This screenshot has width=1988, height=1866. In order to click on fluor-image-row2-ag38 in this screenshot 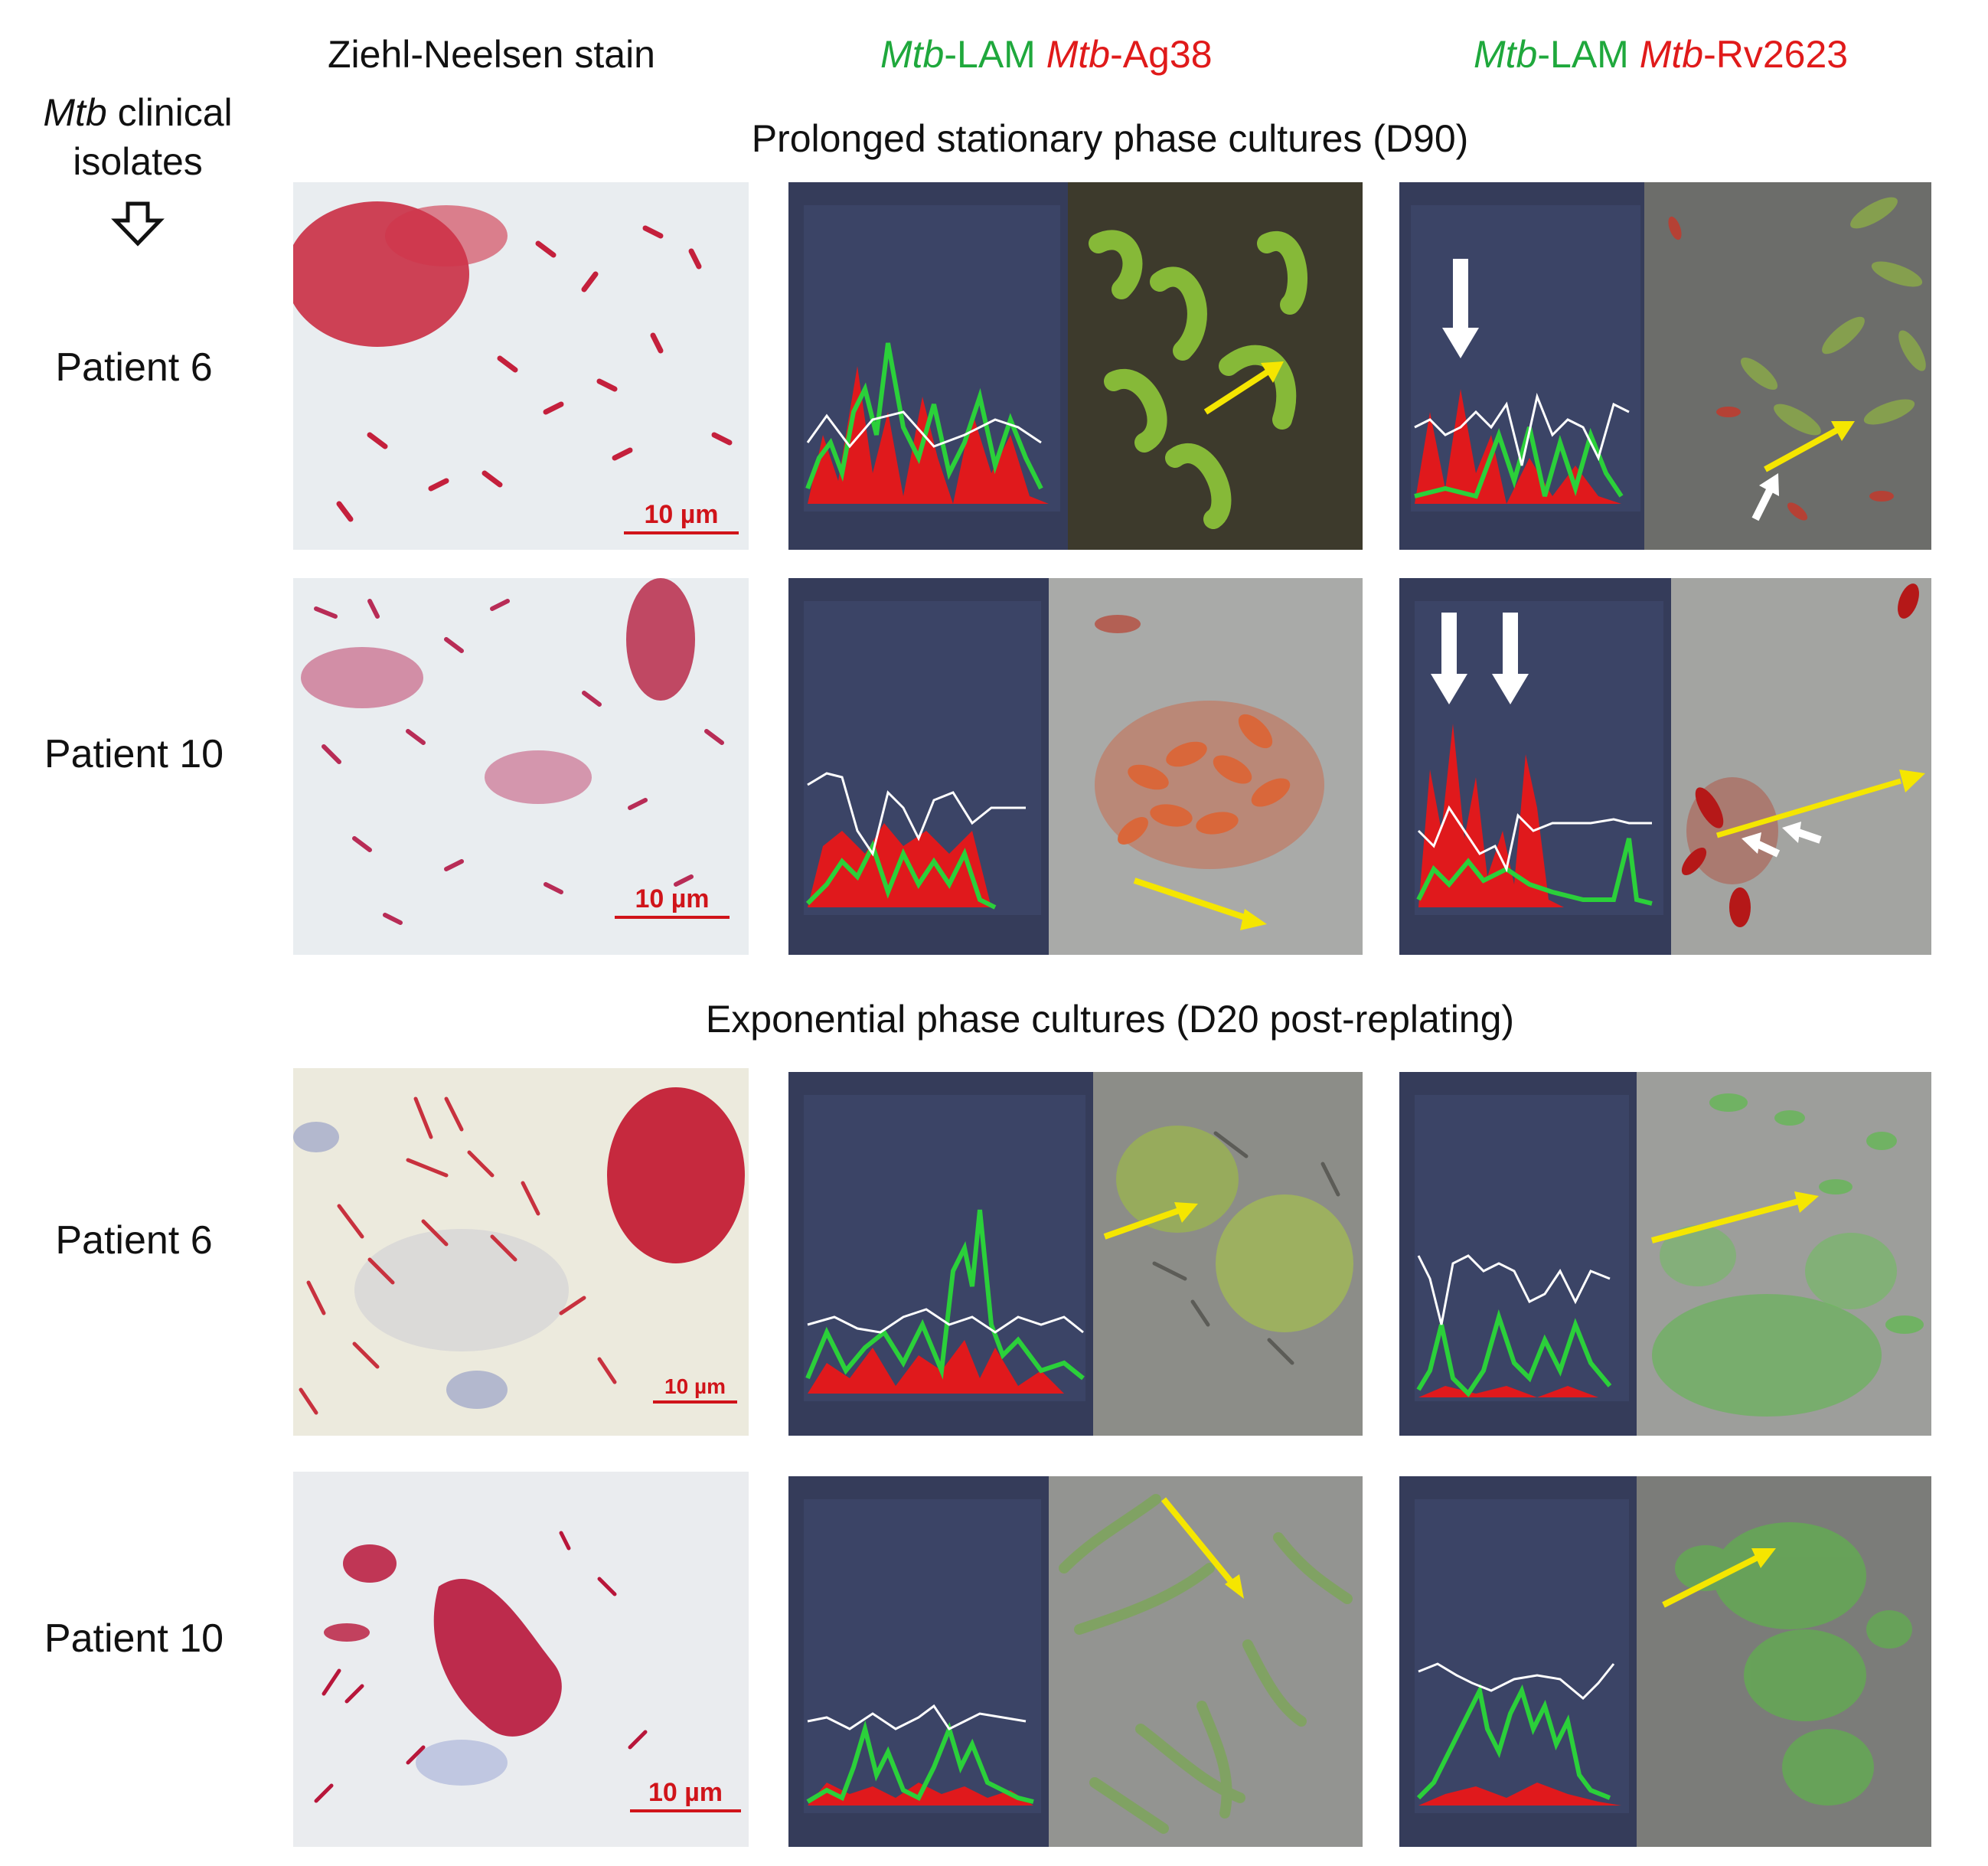, I will do `click(1206, 767)`.